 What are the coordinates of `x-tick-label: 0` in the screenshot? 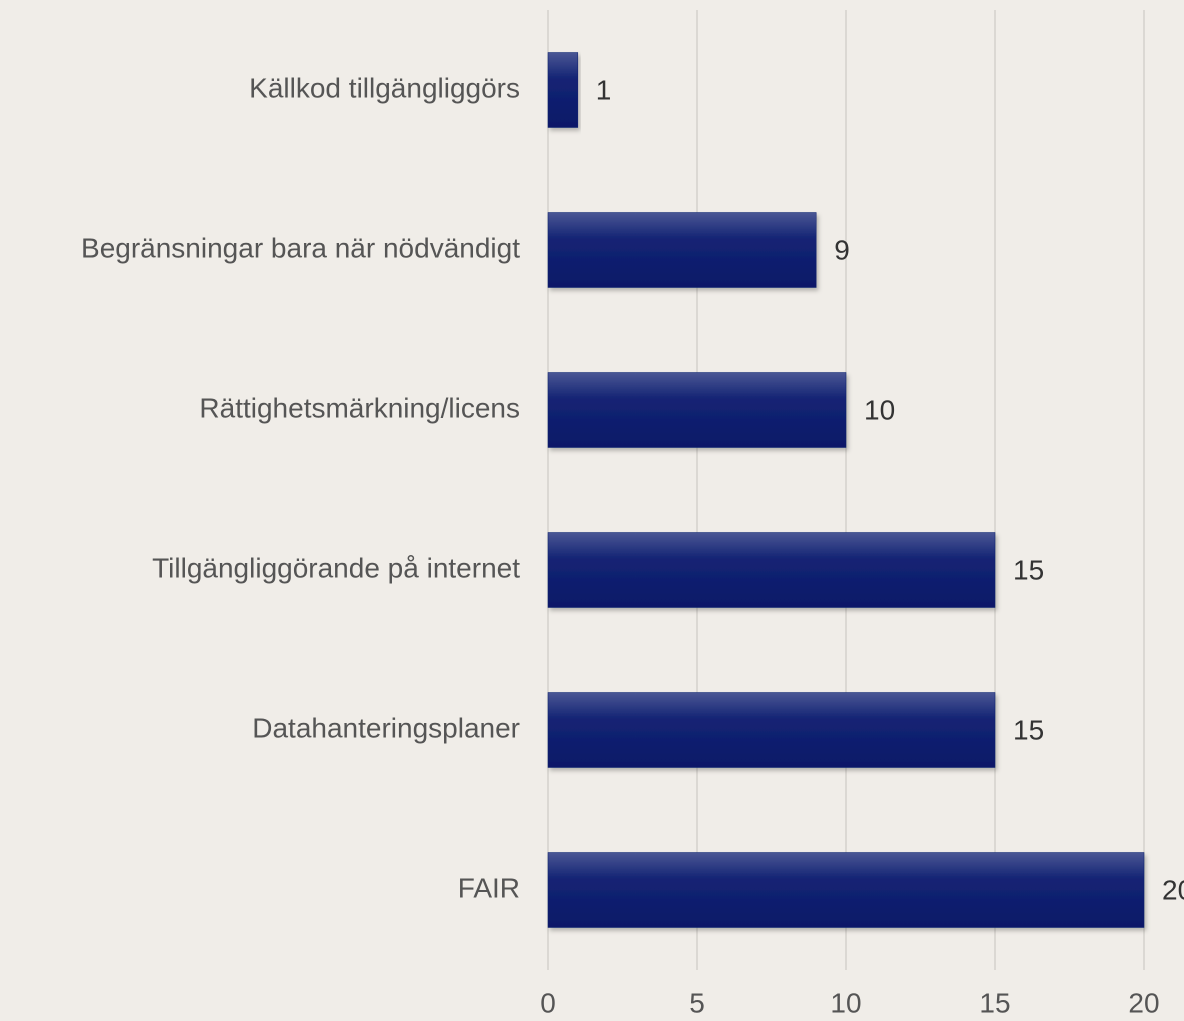 It's located at (548, 1002).